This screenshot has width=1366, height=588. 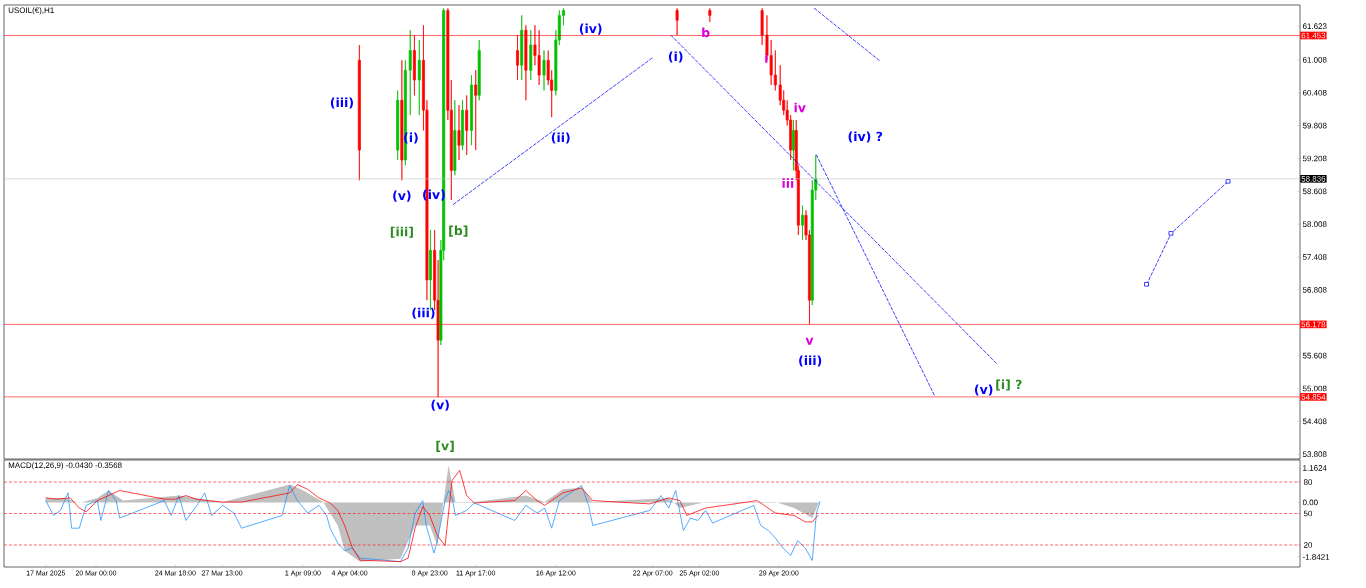 I want to click on line-series, so click(x=433, y=524).